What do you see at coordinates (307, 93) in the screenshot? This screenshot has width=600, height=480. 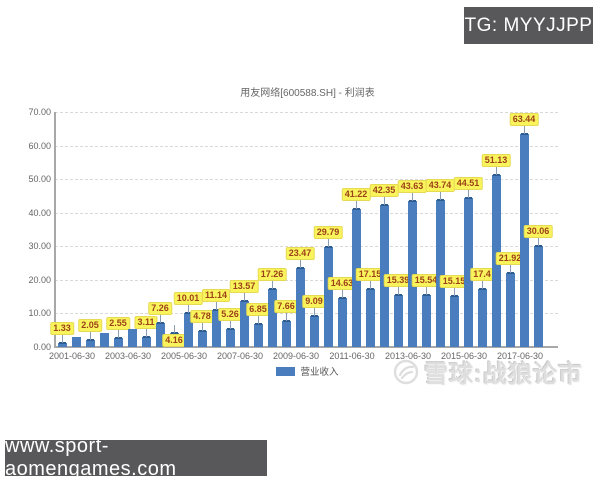 I see `chart-title: 用友网络[600588.SH] - 利润表` at bounding box center [307, 93].